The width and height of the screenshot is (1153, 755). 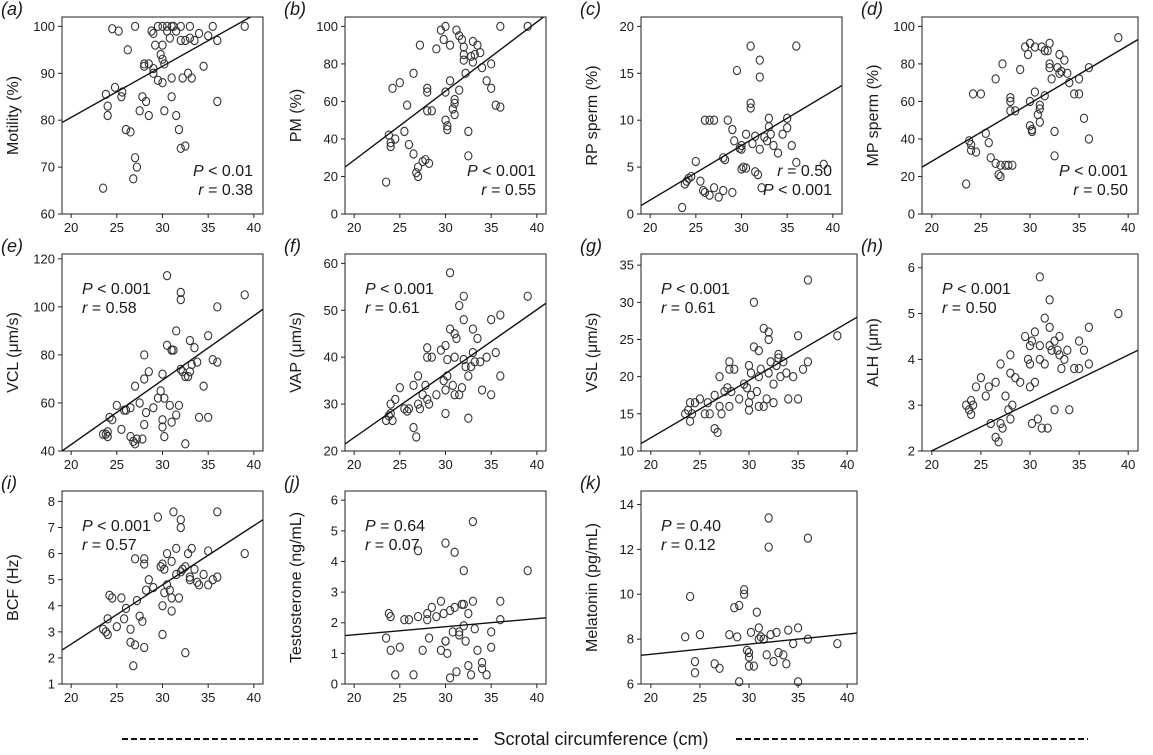 I want to click on y-axis-title: Melatonin (pg/mL), so click(x=592, y=587).